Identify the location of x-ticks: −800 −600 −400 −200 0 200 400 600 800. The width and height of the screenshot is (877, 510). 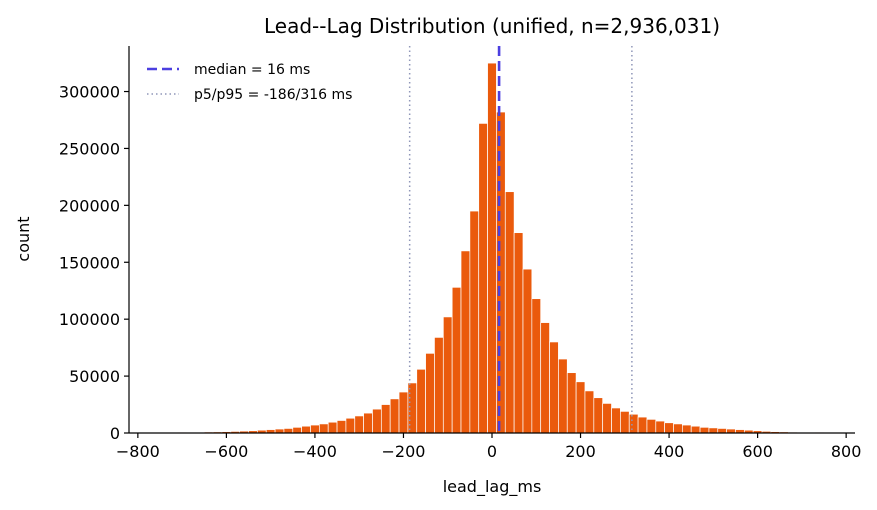
(489, 447).